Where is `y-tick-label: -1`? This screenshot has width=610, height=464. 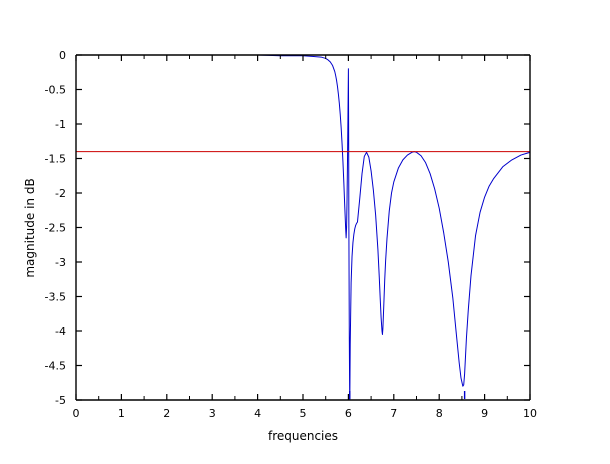
y-tick-label: -1 is located at coordinates (60, 124).